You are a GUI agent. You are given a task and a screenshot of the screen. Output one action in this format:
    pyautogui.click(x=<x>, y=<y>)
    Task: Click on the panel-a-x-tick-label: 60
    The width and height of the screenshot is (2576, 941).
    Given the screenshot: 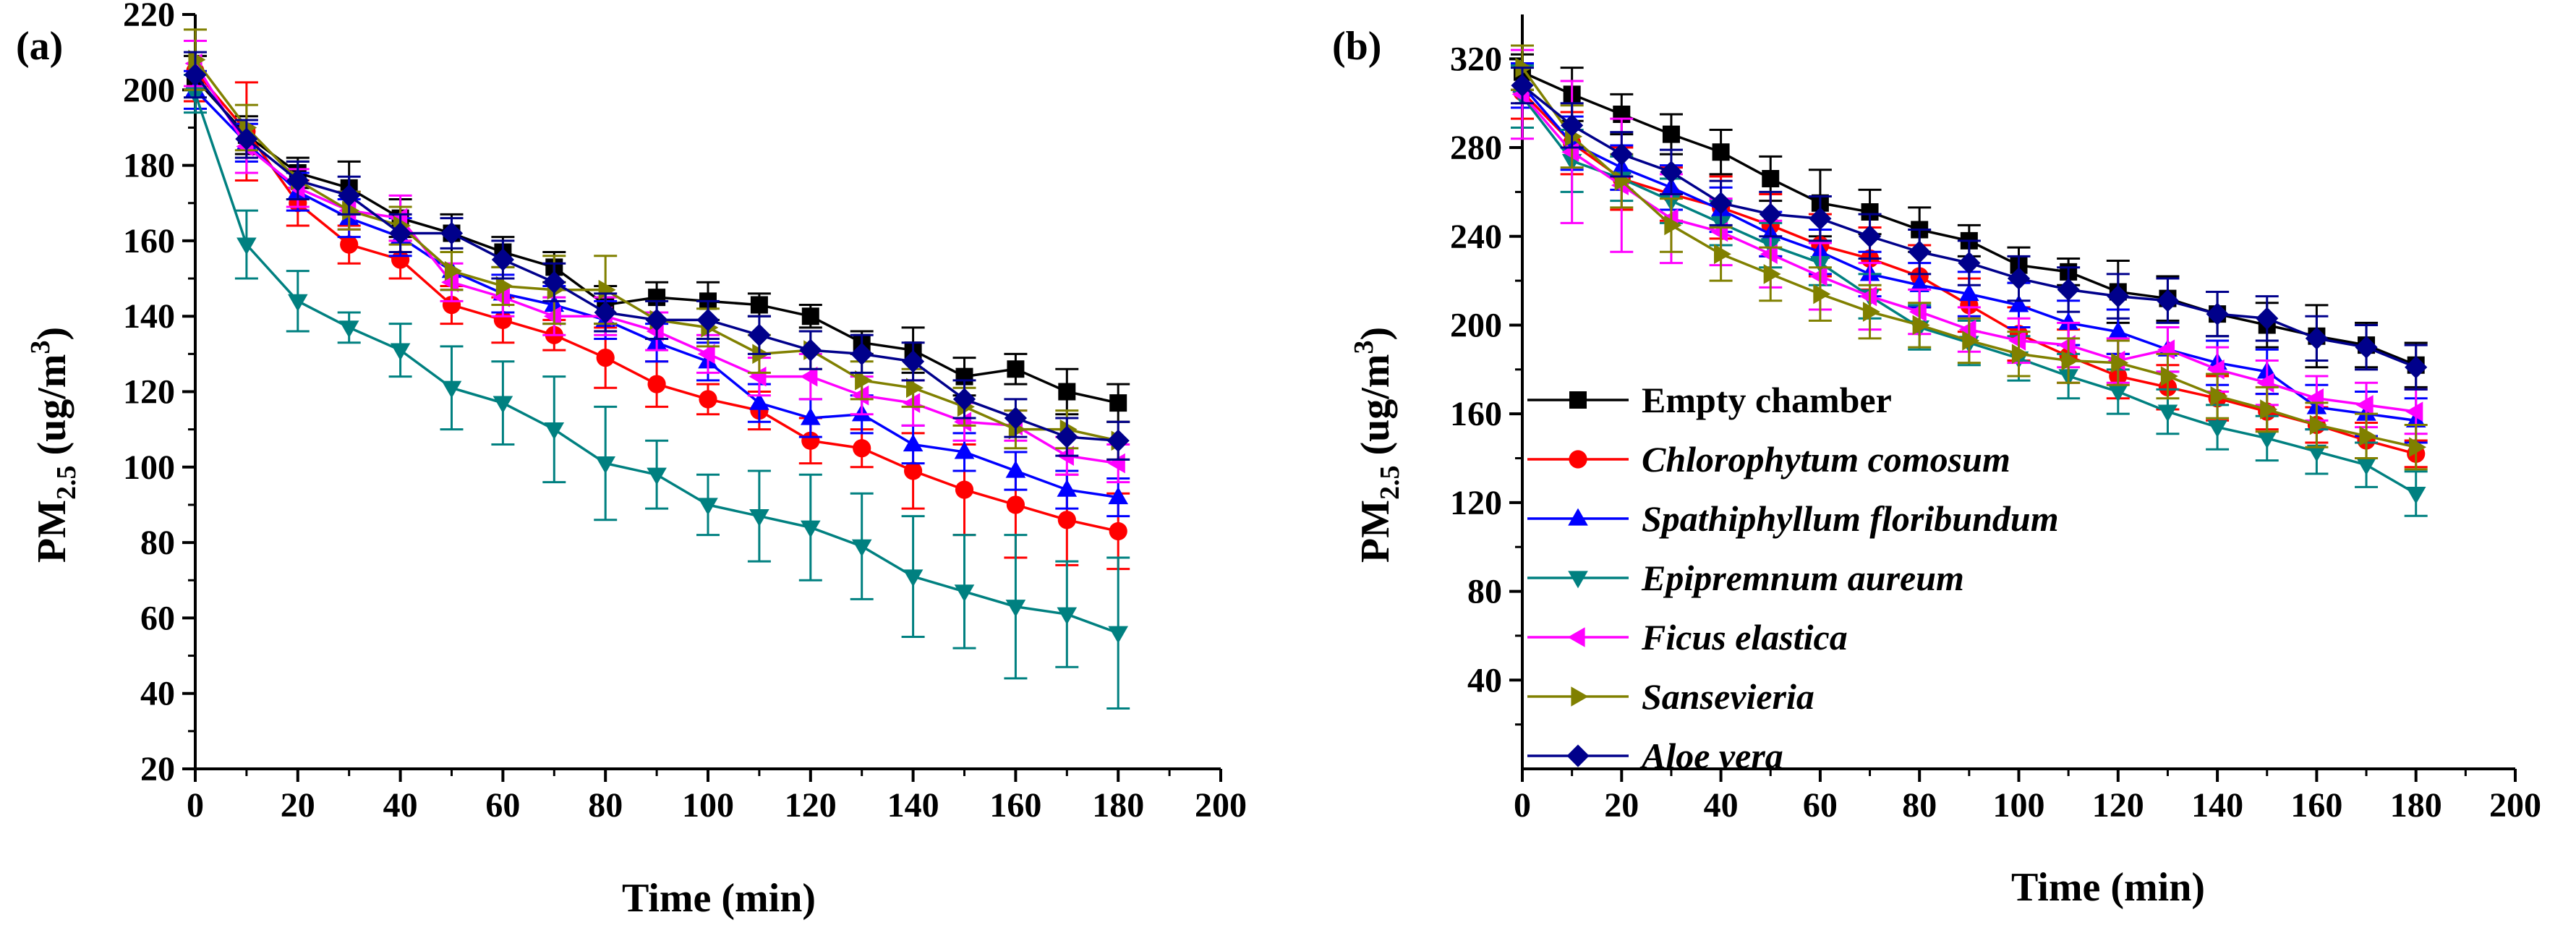 What is the action you would take?
    pyautogui.click(x=502, y=805)
    